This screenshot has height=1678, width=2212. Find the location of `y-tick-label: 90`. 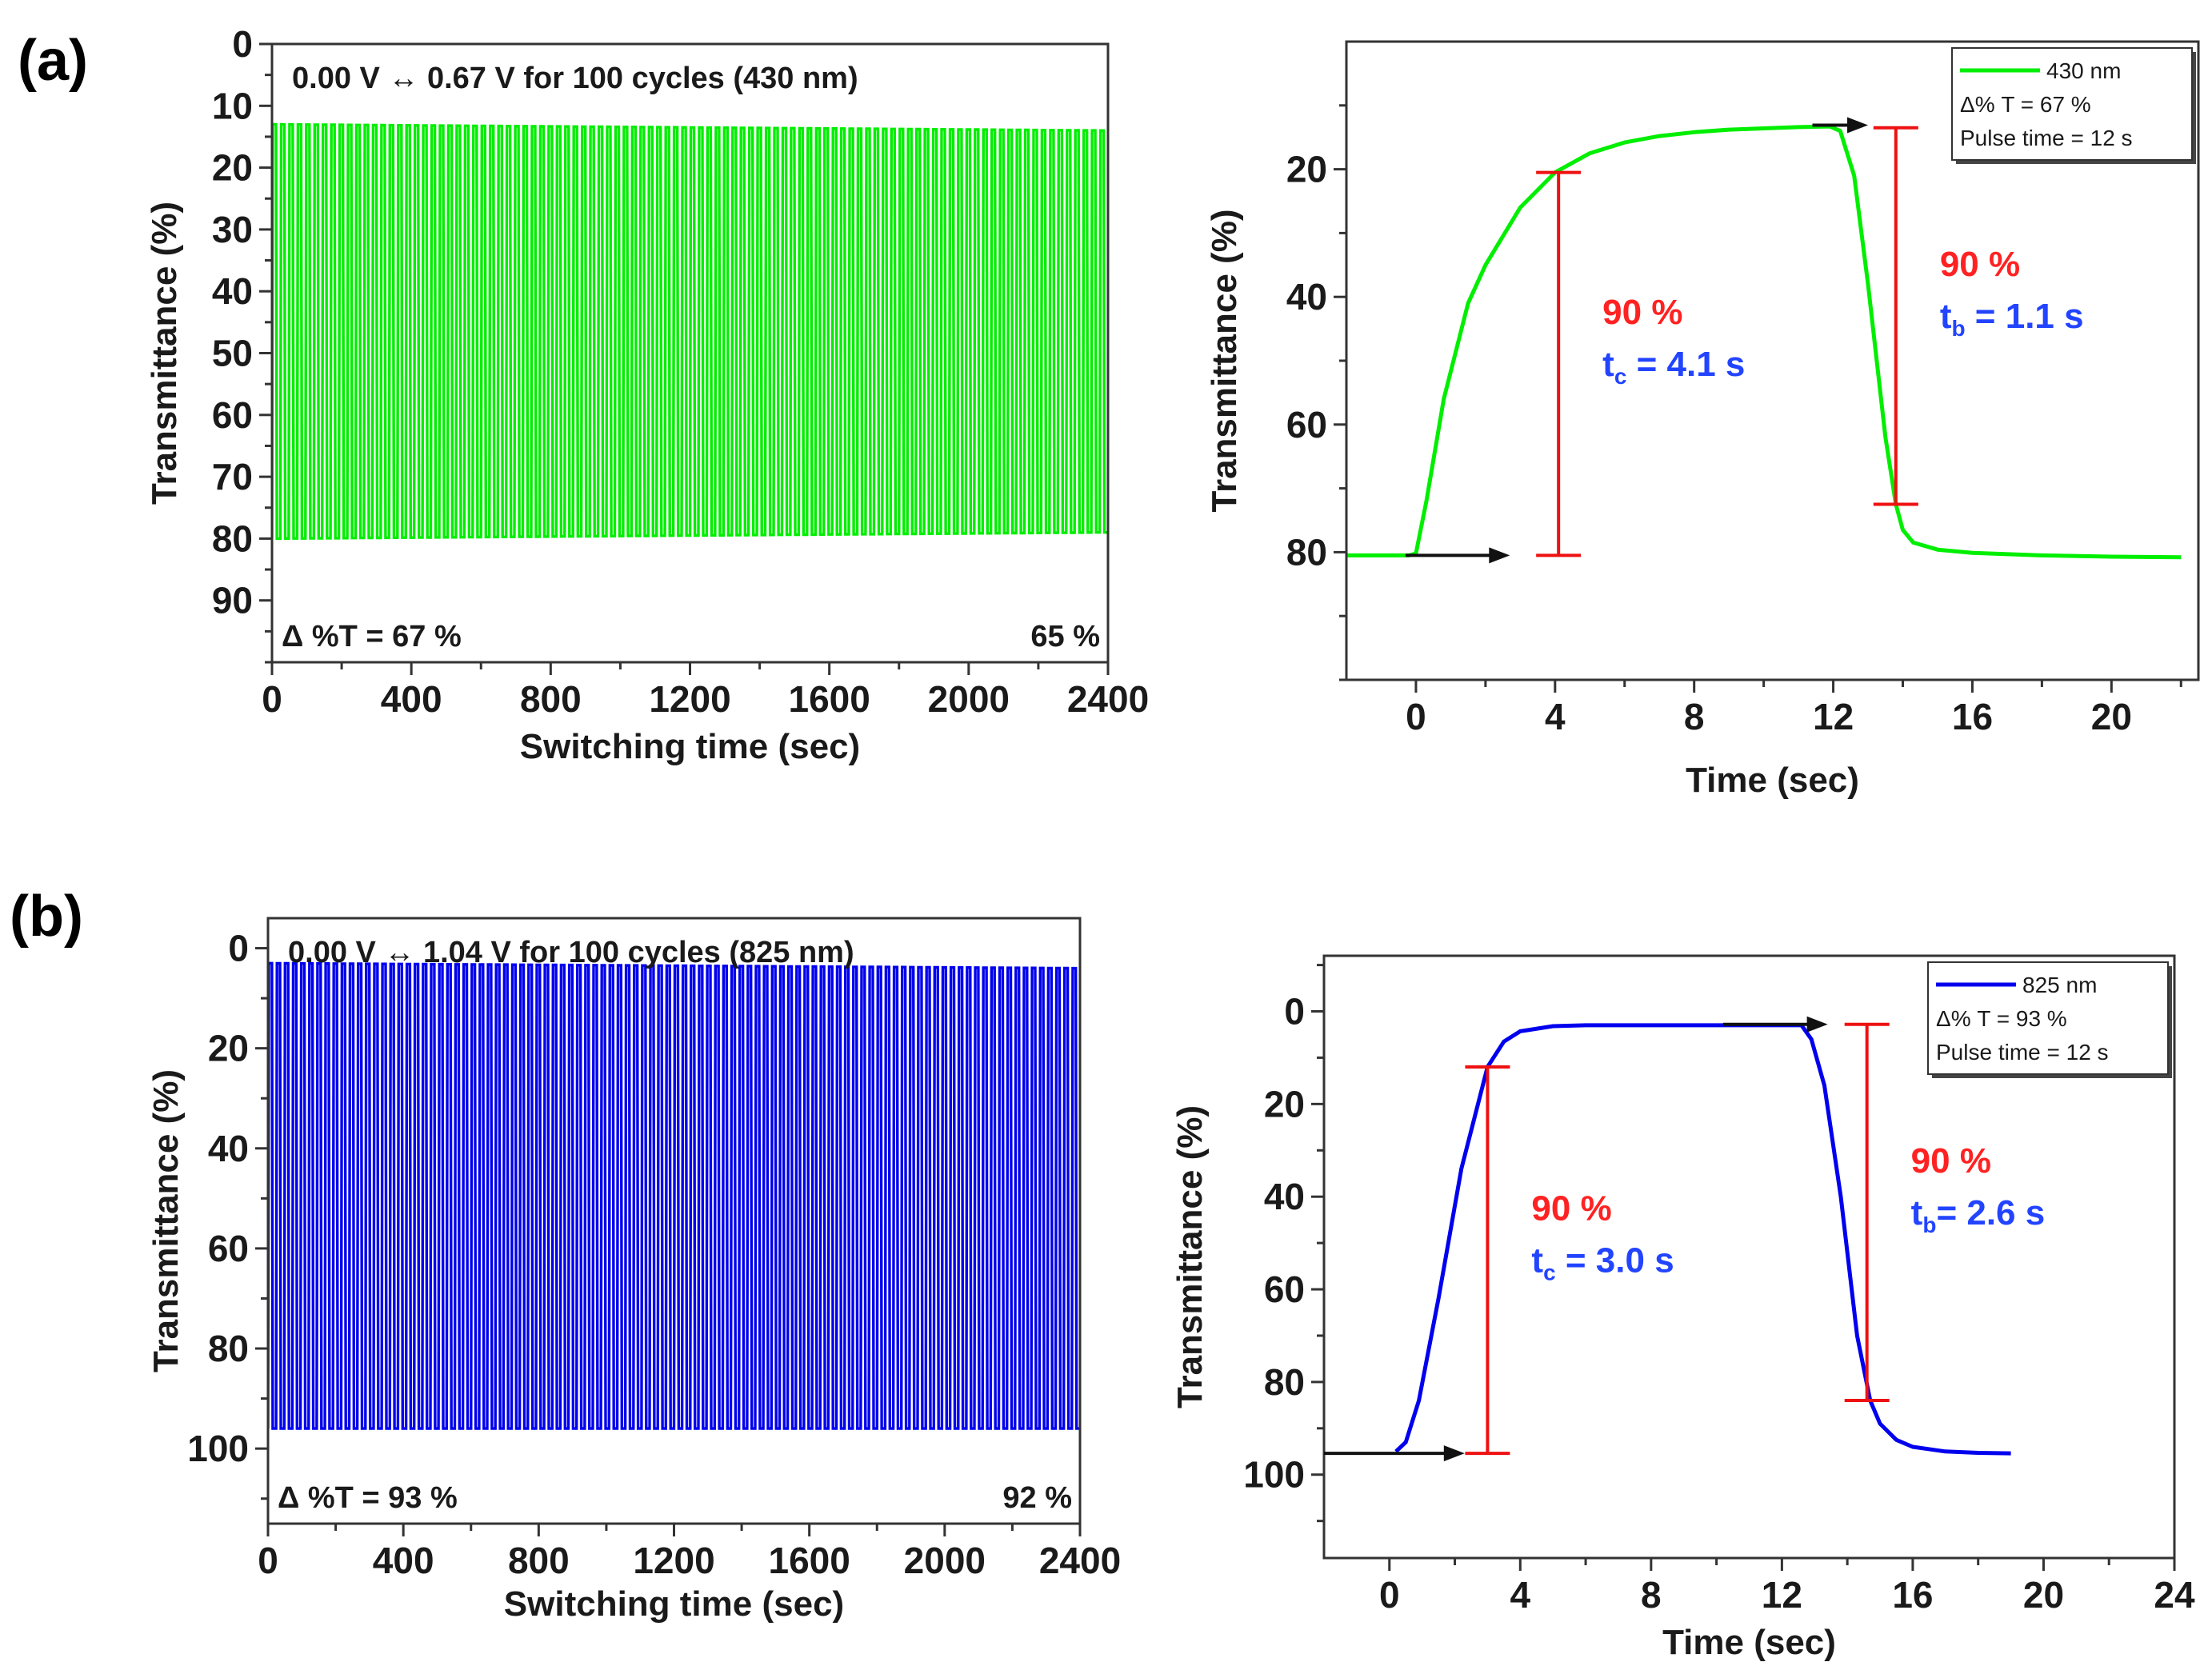

y-tick-label: 90 is located at coordinates (232, 600).